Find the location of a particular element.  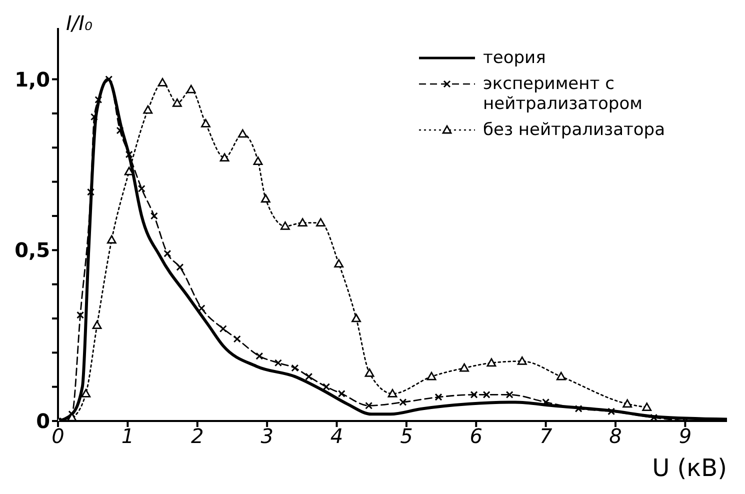

y-tick-label: 0,5 is located at coordinates (32, 250).